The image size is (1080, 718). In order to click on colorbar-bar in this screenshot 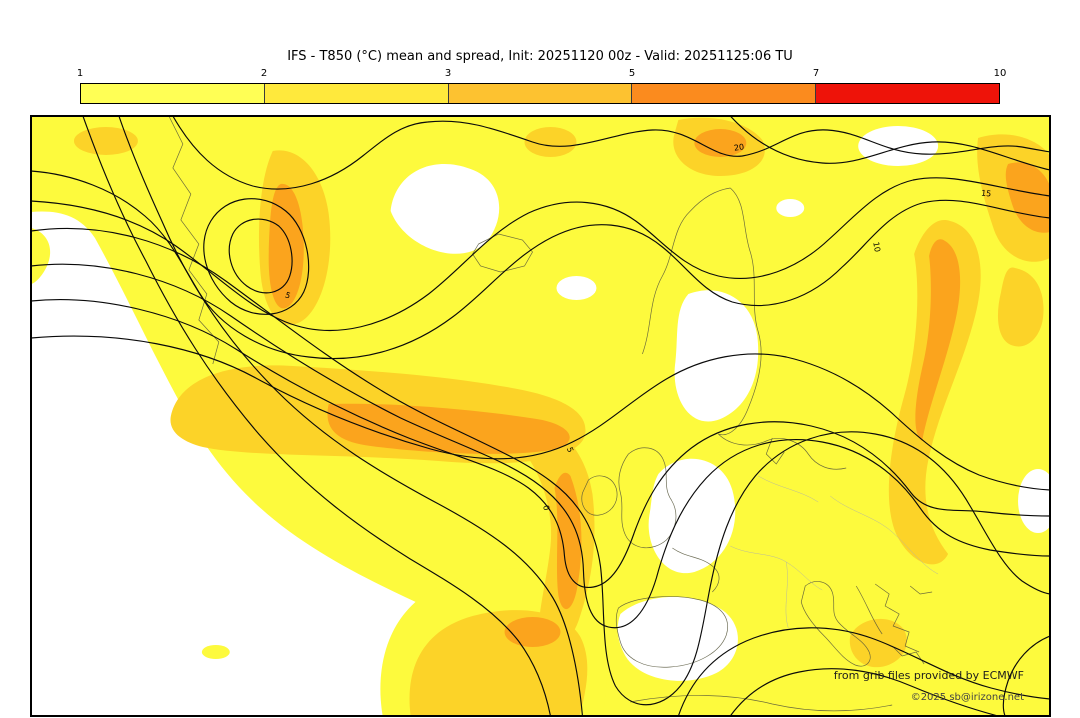, I will do `click(540, 93)`.